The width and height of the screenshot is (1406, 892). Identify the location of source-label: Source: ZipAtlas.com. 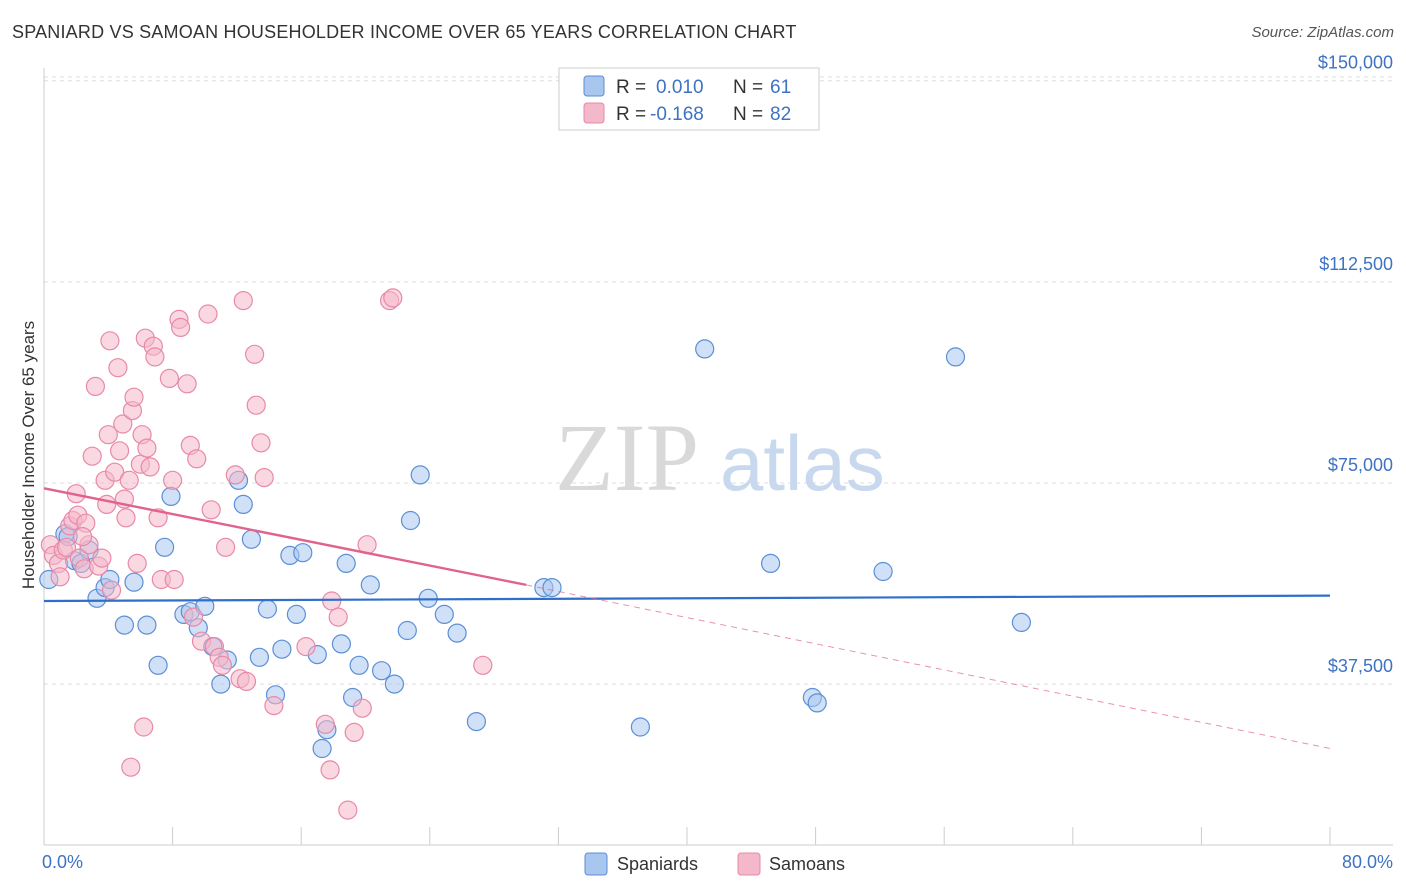
(1322, 32).